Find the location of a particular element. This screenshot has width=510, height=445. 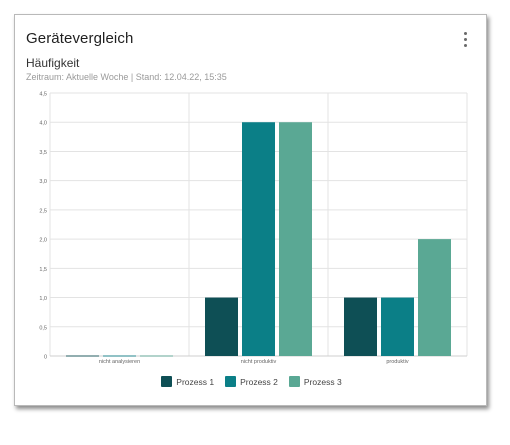

y-tick-label: 0,5 is located at coordinates (43, 328).